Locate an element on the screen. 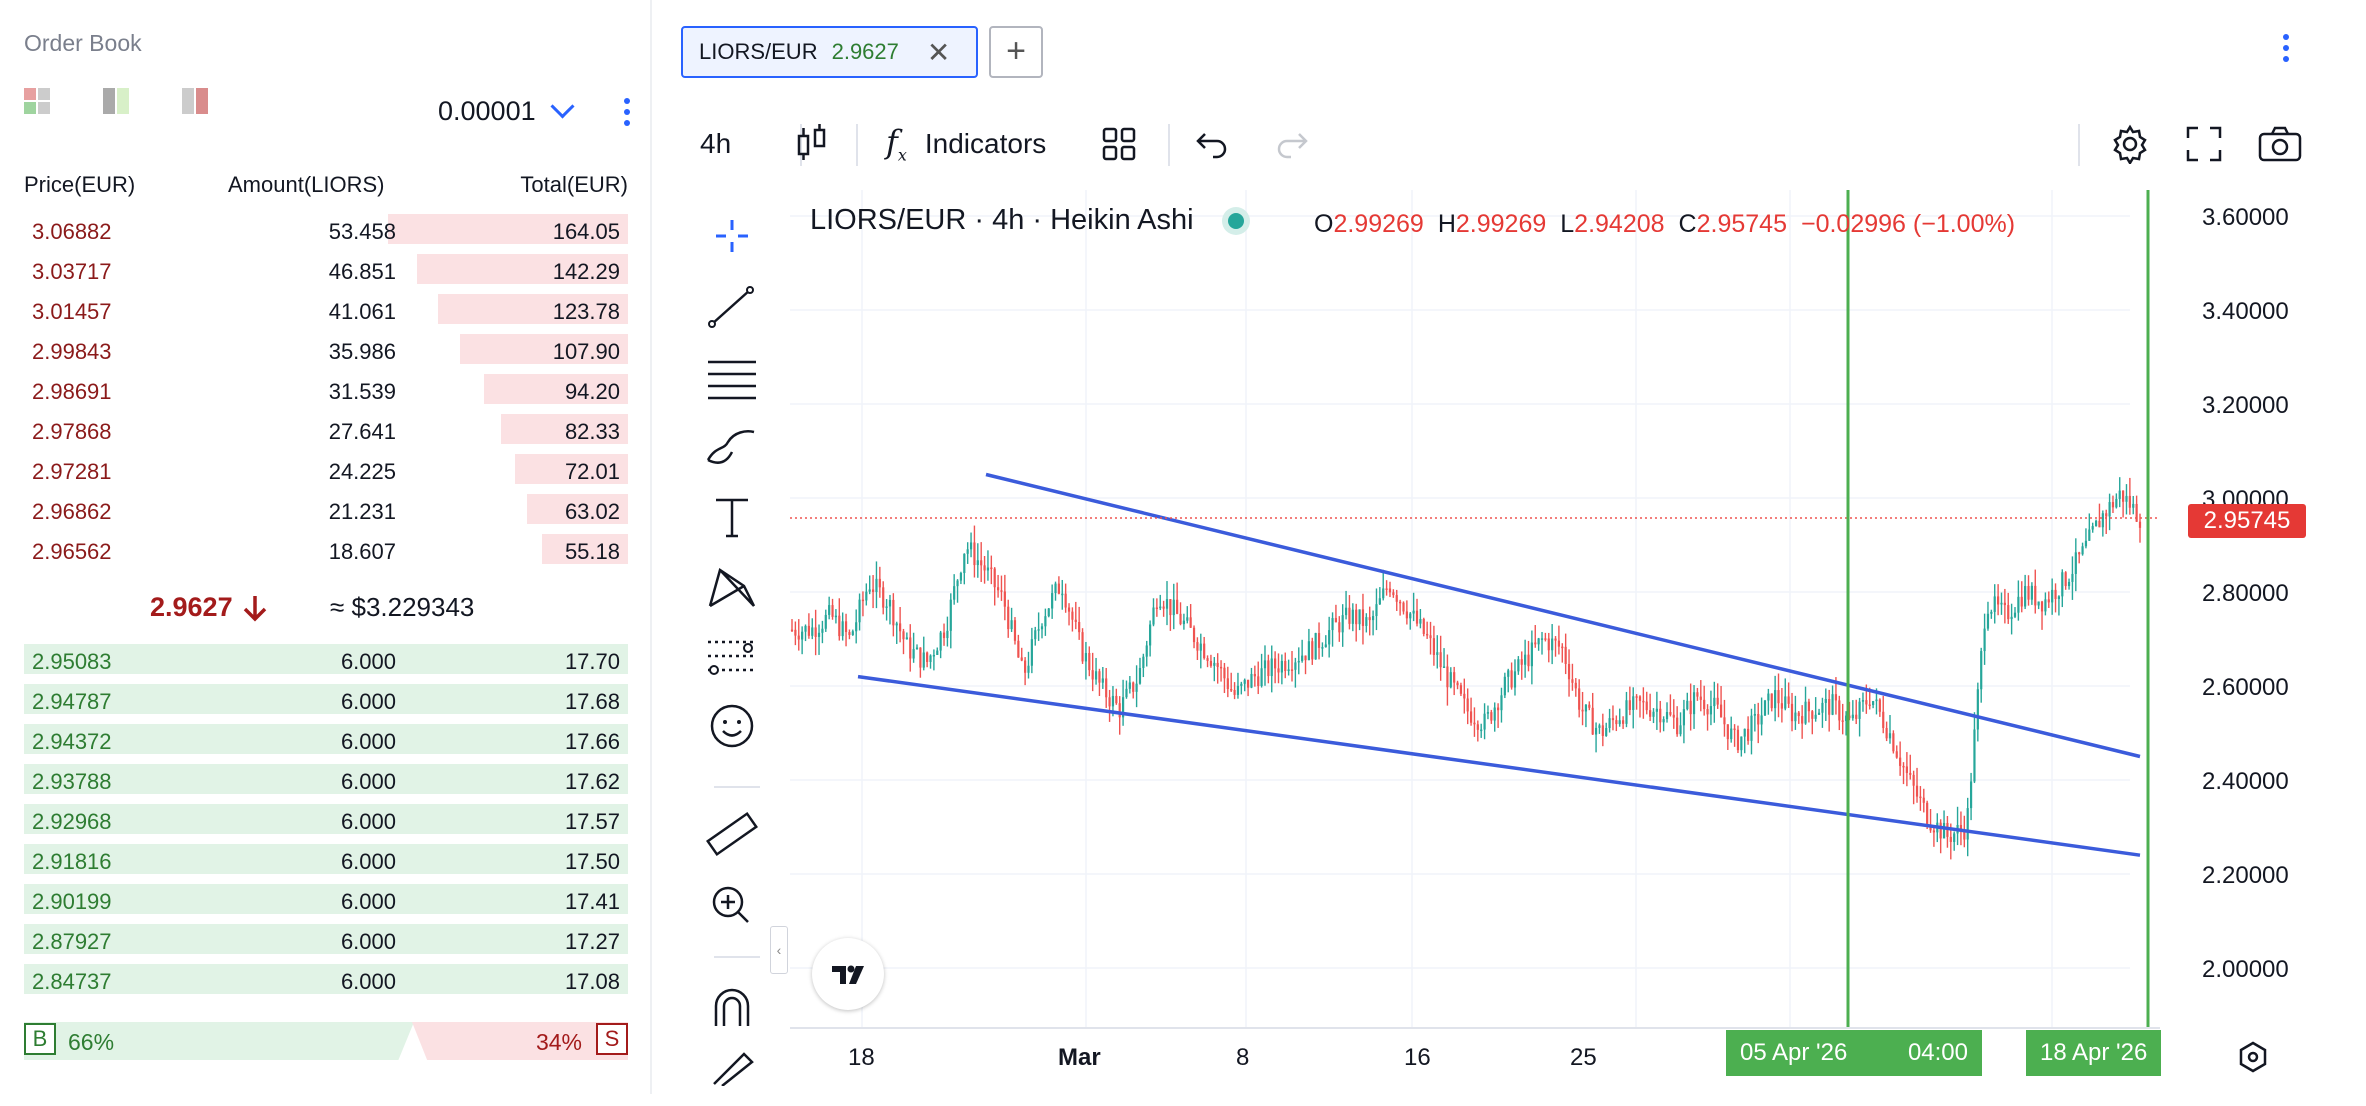  bid-row: 2.92968 6.000 17.57 is located at coordinates (326, 819).